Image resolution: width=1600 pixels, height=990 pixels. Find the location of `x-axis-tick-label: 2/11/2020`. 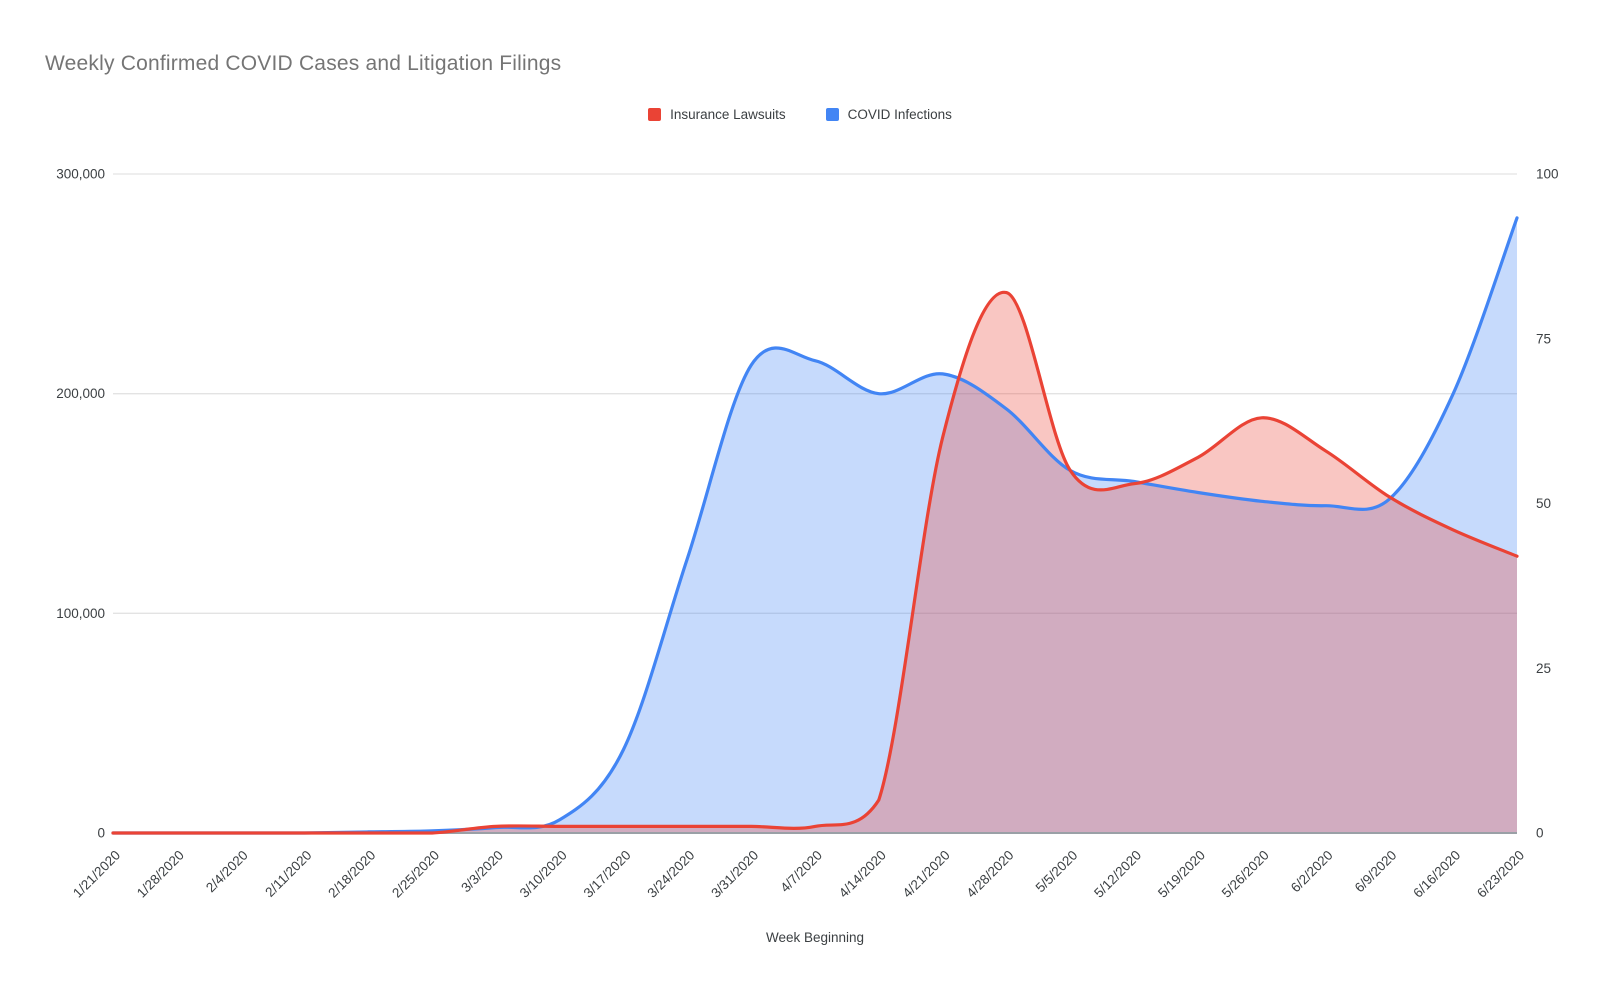

x-axis-tick-label: 2/11/2020 is located at coordinates (288, 874).